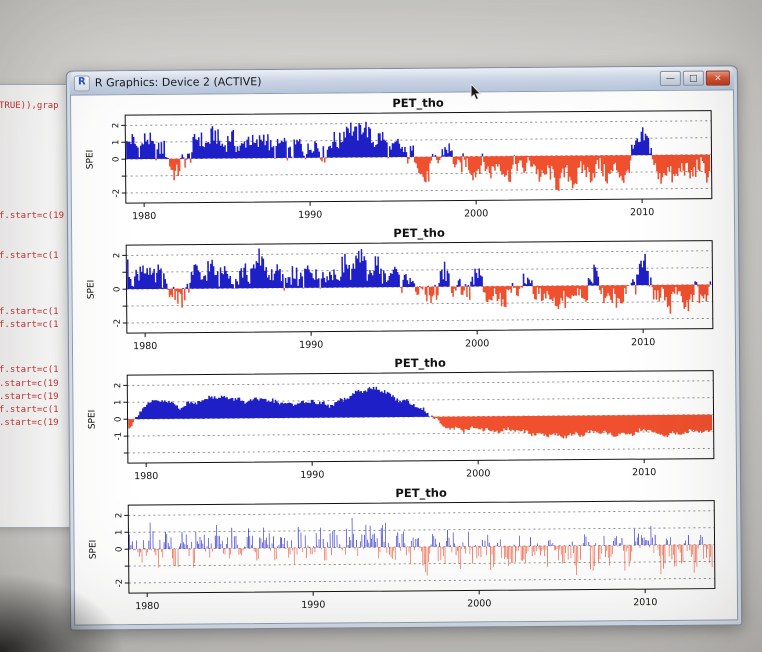 This screenshot has width=762, height=652. Describe the element at coordinates (81, 83) in the screenshot. I see `r-logo-icon: R` at that location.